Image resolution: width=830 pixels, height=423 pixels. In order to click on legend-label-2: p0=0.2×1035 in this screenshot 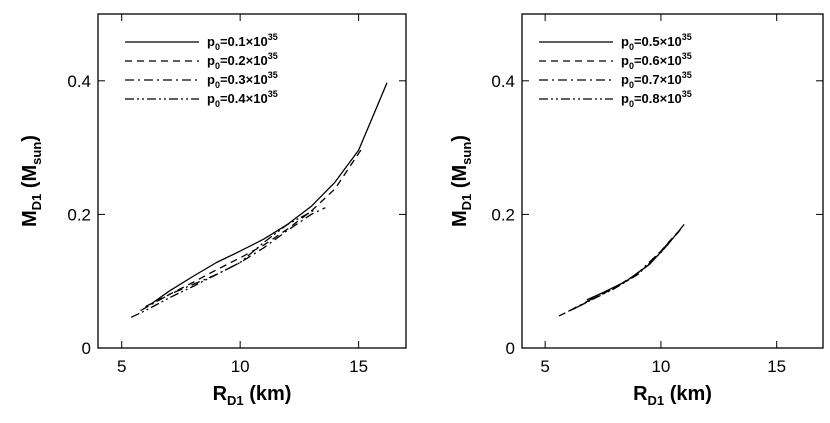, I will do `click(242, 61)`.